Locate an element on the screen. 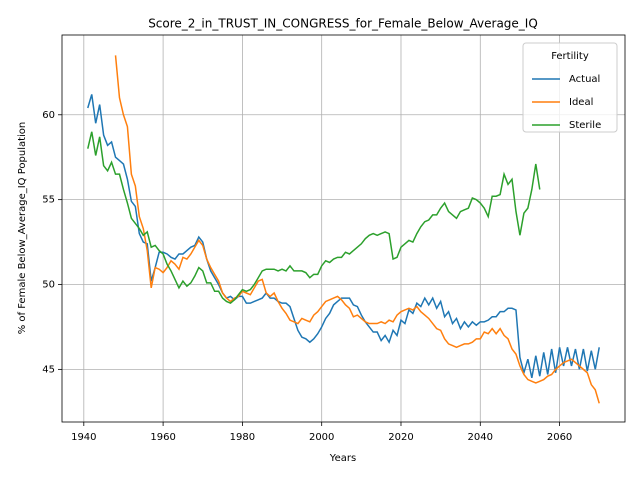  x-tick-label: 2000 is located at coordinates (321, 437).